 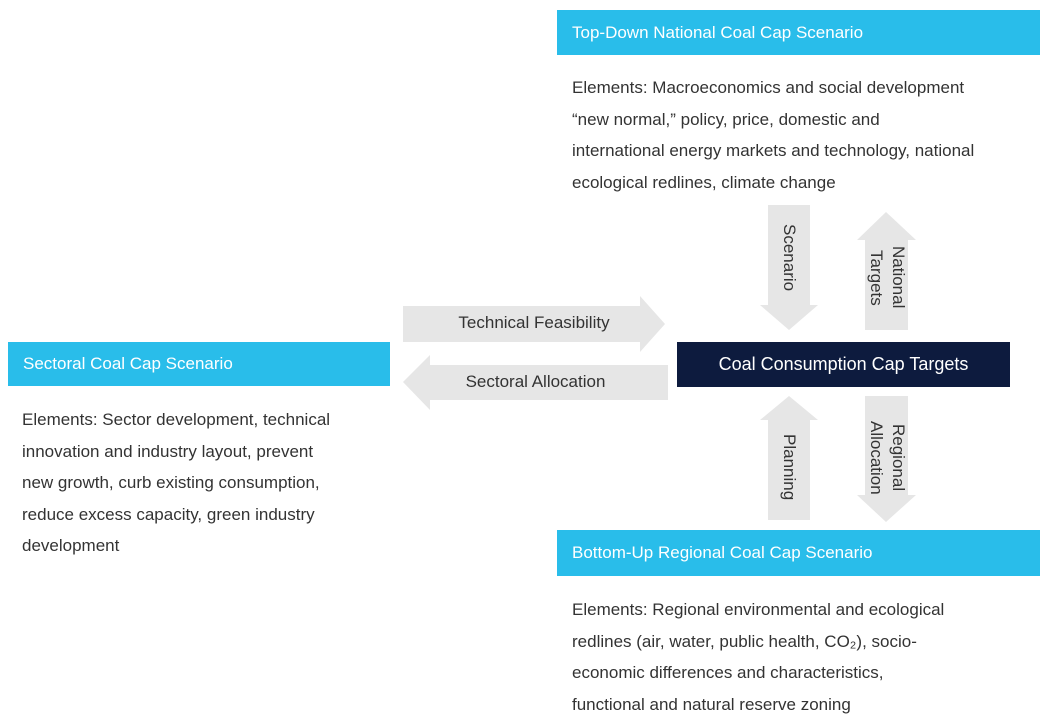 I want to click on text-line: ecological redlines, climate change, so click(x=773, y=183).